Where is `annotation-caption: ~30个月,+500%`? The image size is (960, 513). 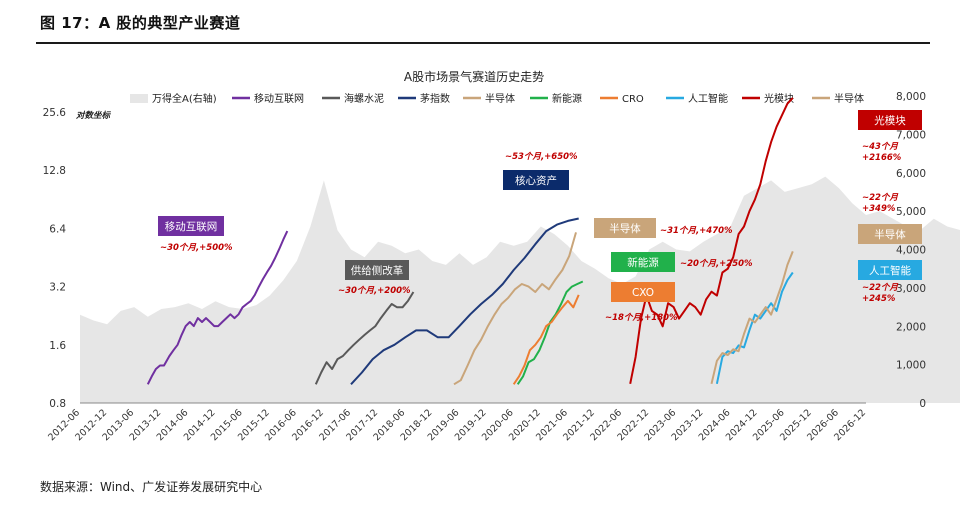 annotation-caption: ~30个月,+500% is located at coordinates (196, 247).